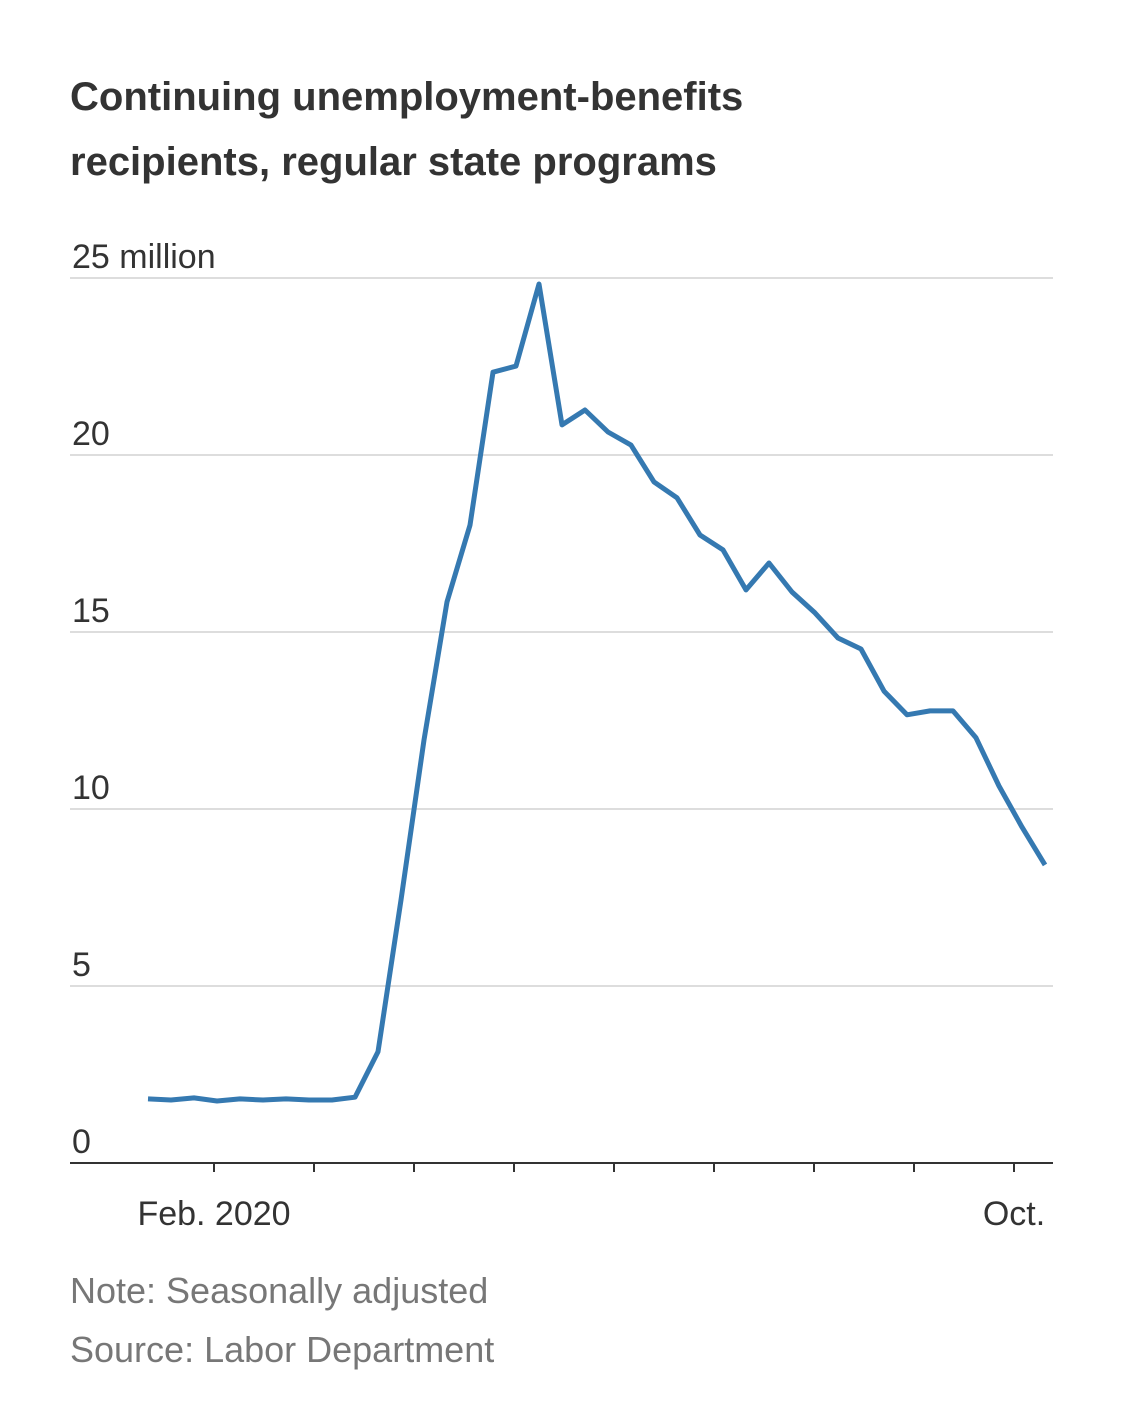 Image resolution: width=1125 pixels, height=1427 pixels. Describe the element at coordinates (144, 257) in the screenshot. I see `y-tick-label: 25 million` at that location.